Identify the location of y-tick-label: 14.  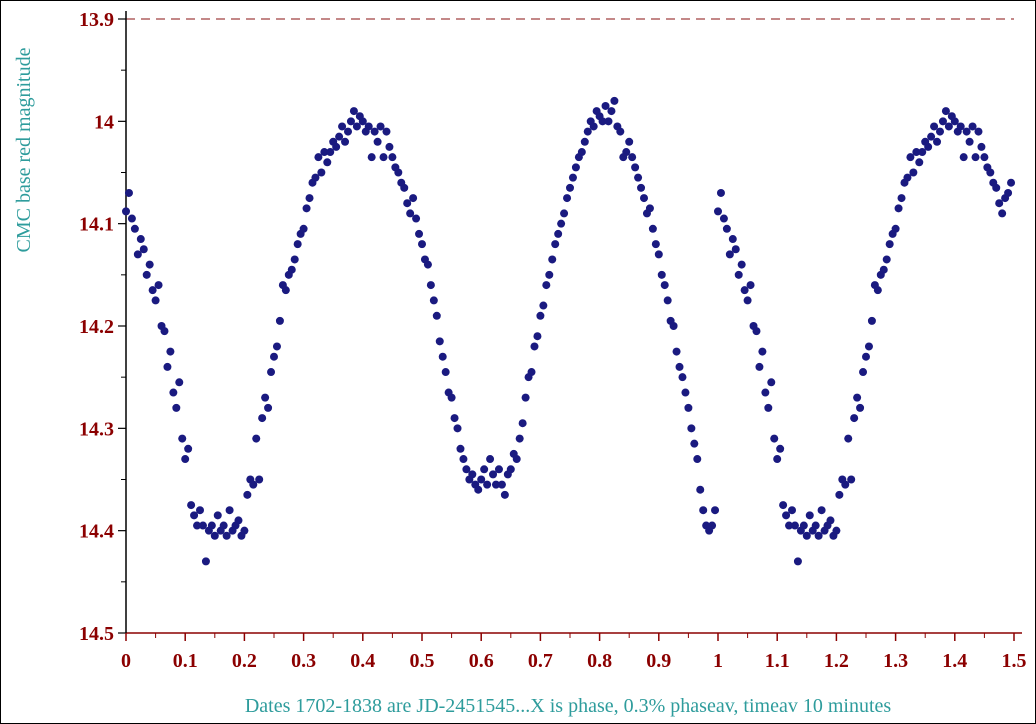
(104, 122).